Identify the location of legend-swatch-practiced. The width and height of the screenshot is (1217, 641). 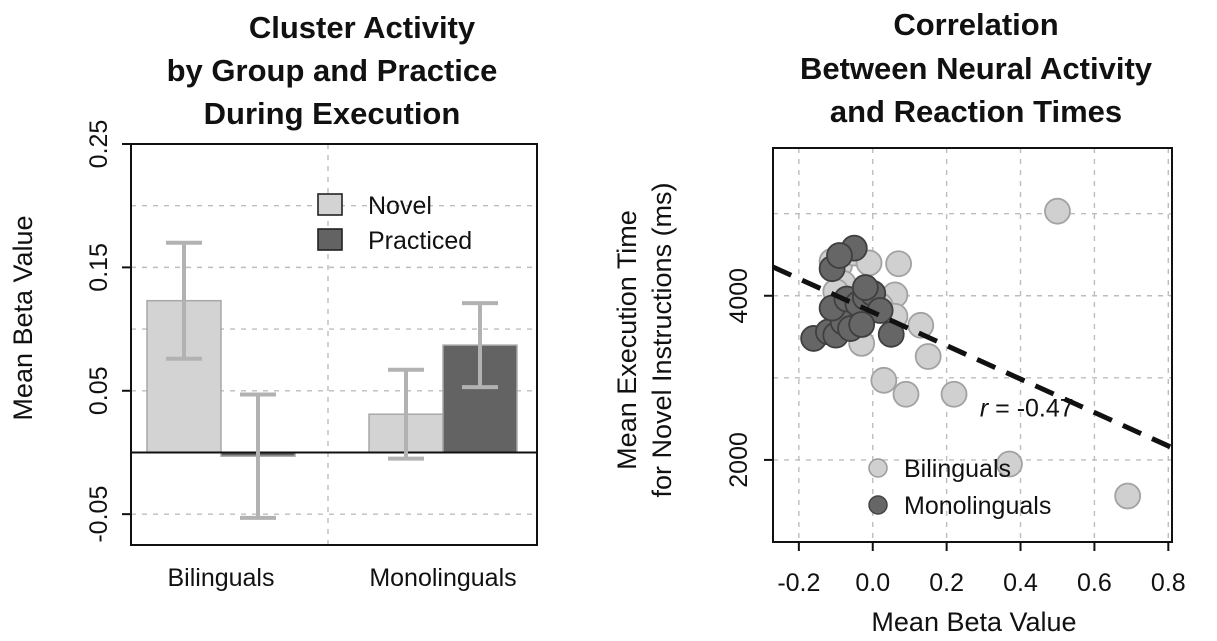
(330, 239).